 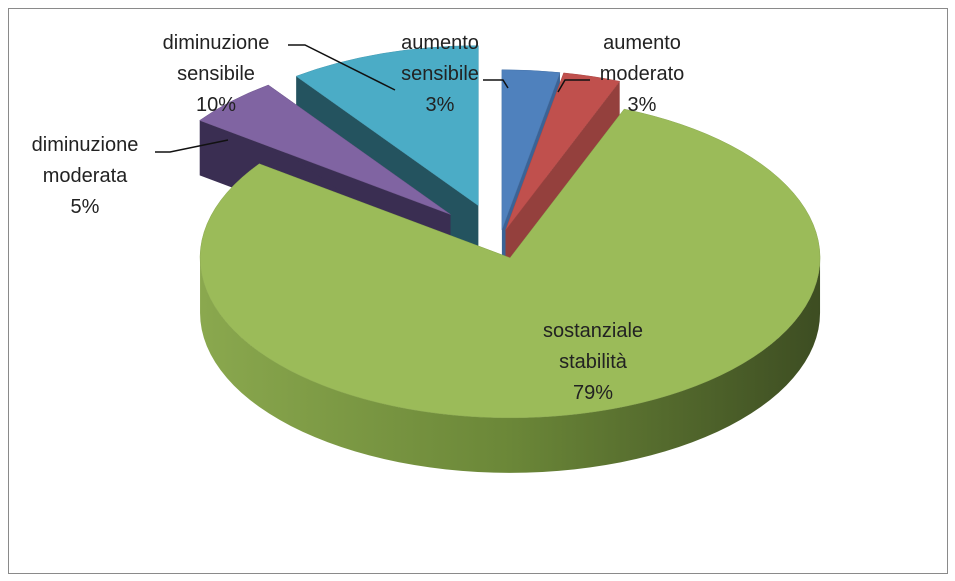 I want to click on category-label: diminuzione moderata, so click(x=85, y=160).